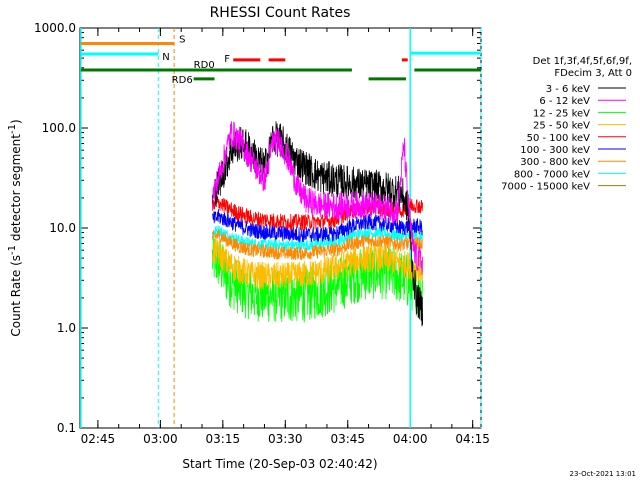 The height and width of the screenshot is (480, 640). Describe the element at coordinates (593, 73) in the screenshot. I see `legend-header-1: FDecim 3, Att 0` at that location.